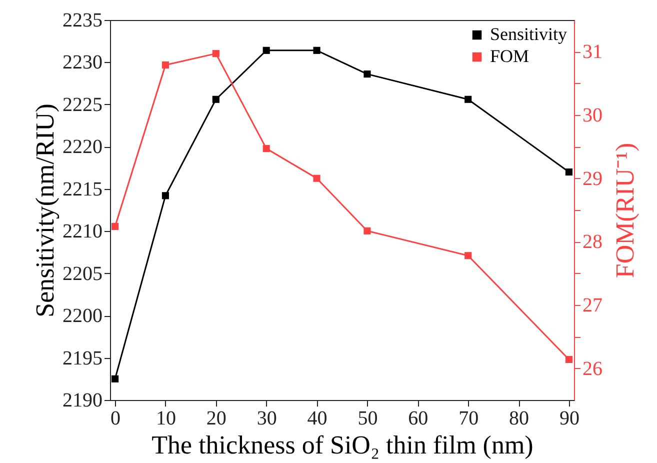  What do you see at coordinates (82, 401) in the screenshot?
I see `y-tick-label: 2190` at bounding box center [82, 401].